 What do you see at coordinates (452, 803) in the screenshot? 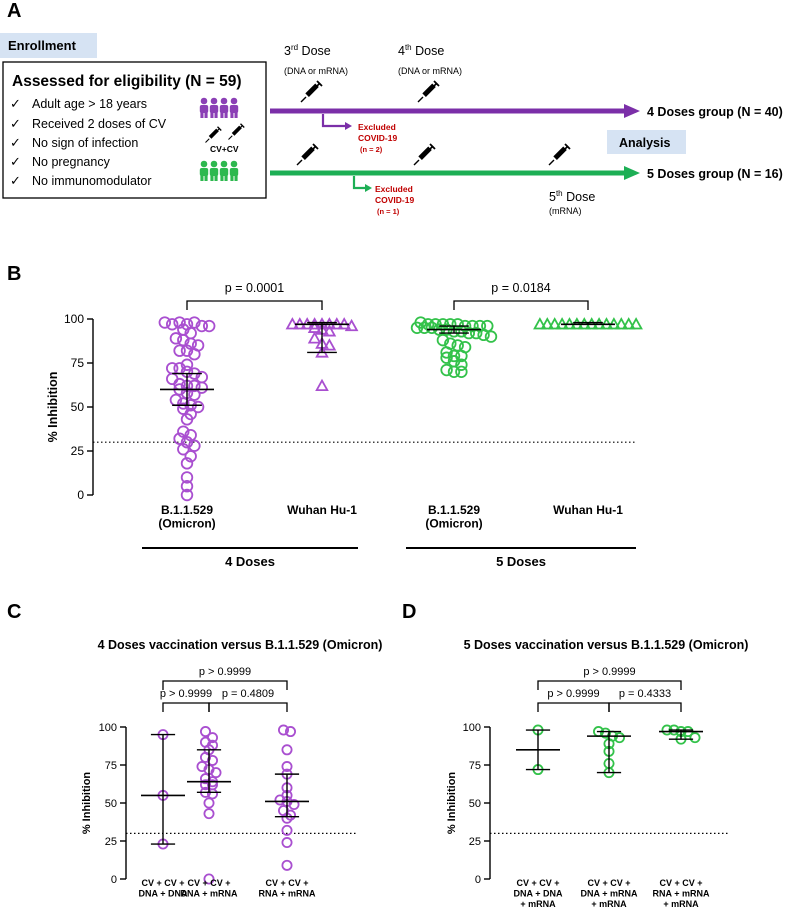
I see `y-axis-label: % Inhibition` at bounding box center [452, 803].